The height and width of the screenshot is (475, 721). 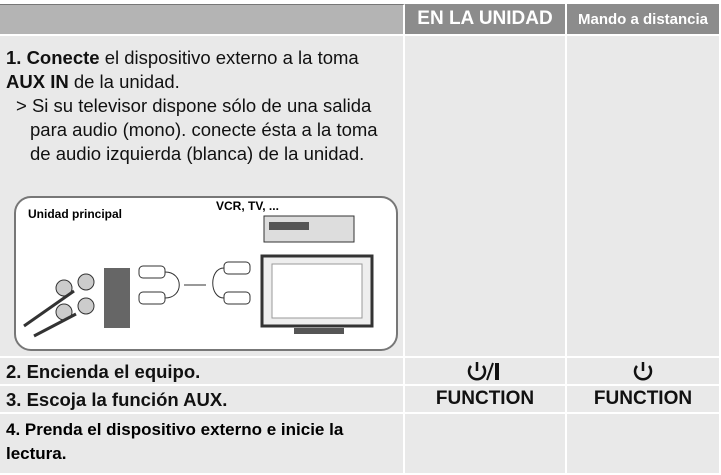 I want to click on step-text: 3. Escoja la función AUX., so click(x=202, y=400).